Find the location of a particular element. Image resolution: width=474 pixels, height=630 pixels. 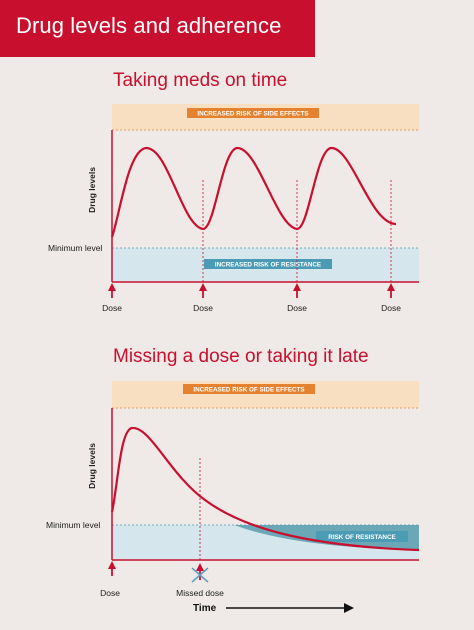

resistance-label: RISK OF RESISTANCE is located at coordinates (361, 537).